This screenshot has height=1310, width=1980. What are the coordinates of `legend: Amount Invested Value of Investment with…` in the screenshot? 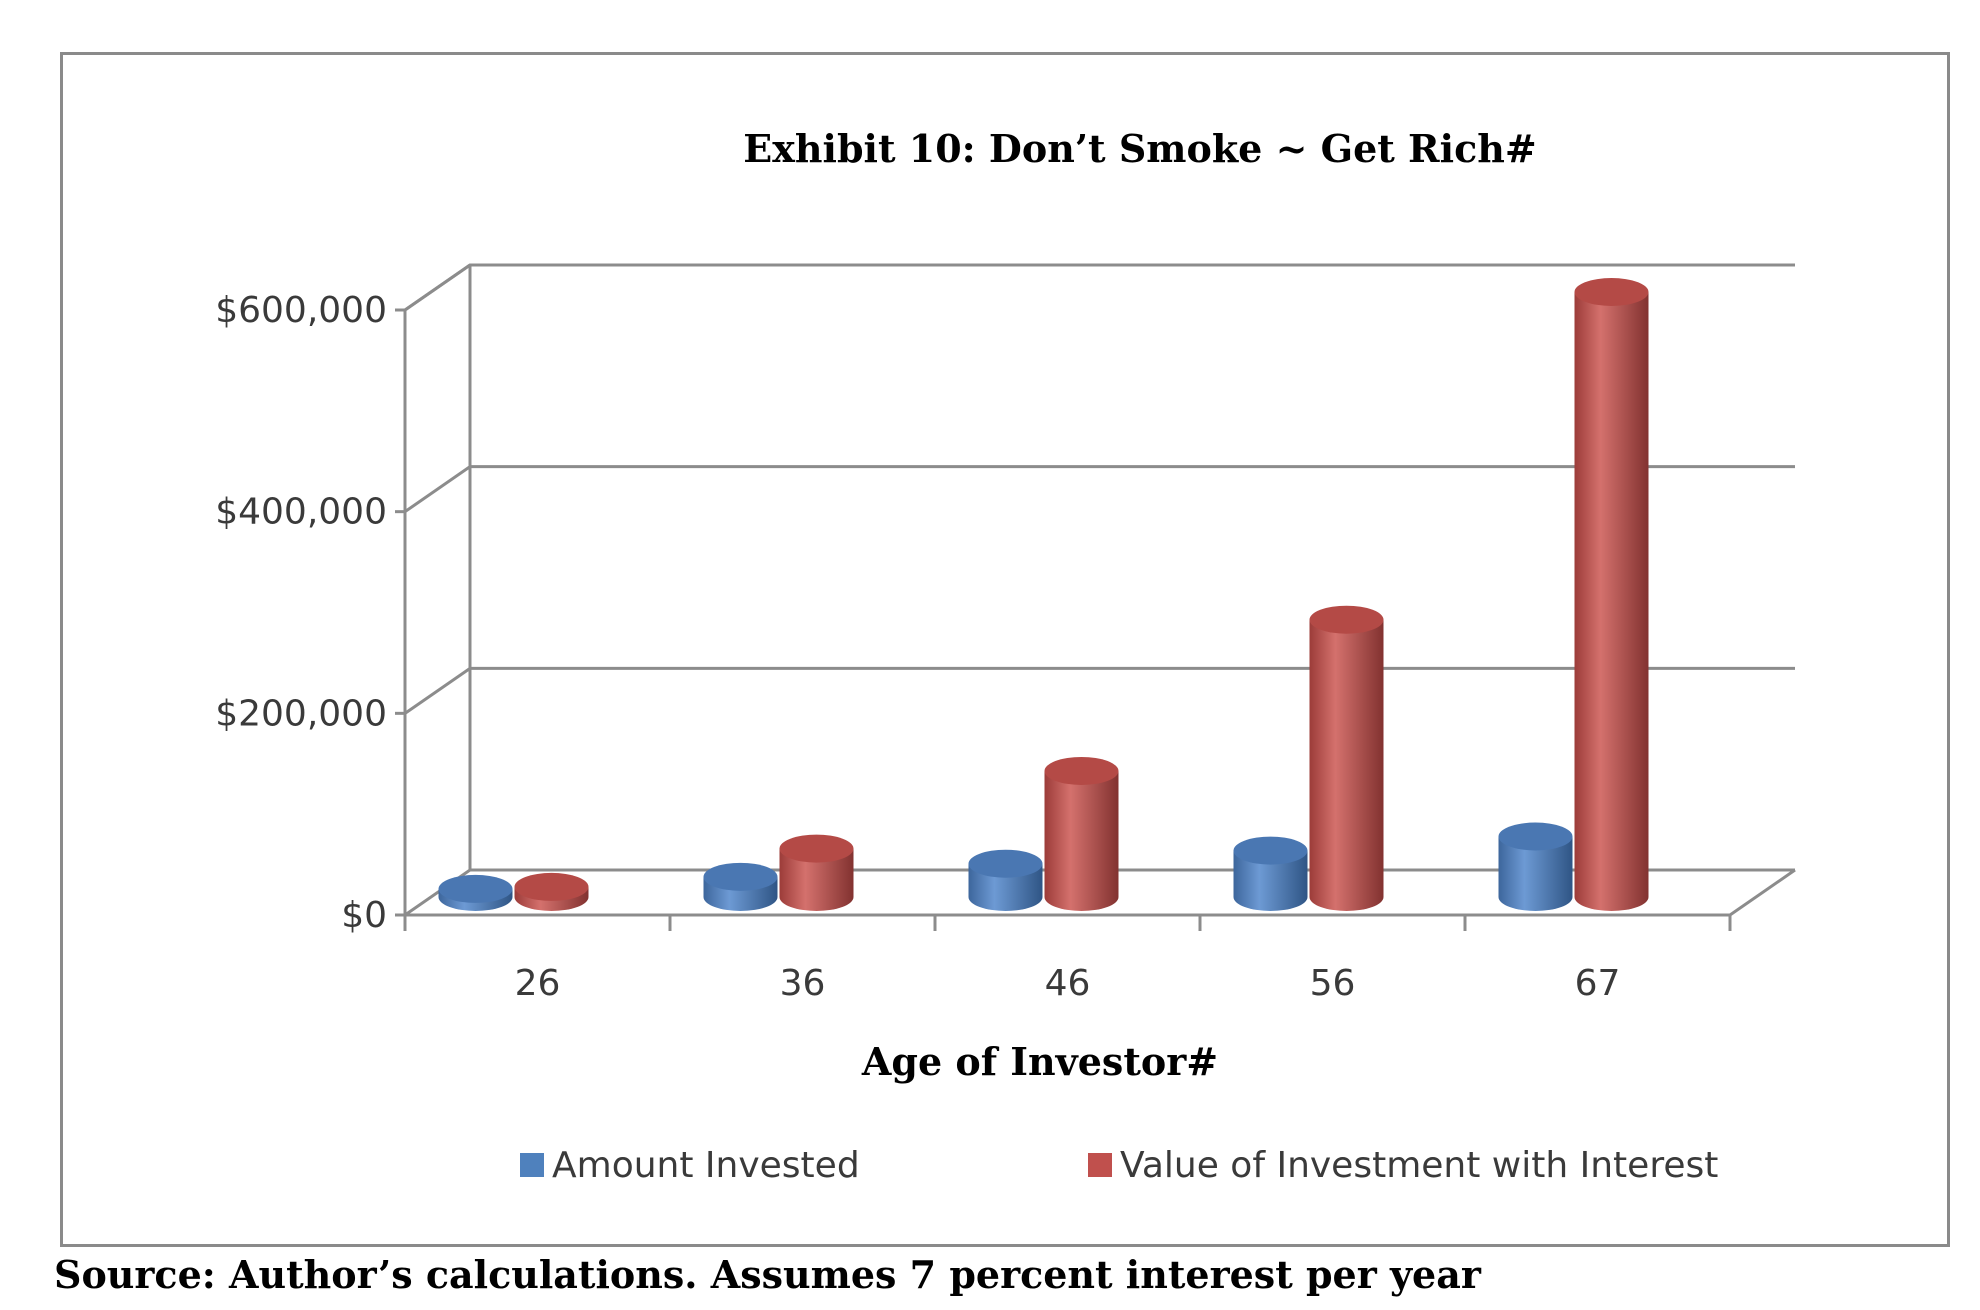 It's located at (1119, 1165).